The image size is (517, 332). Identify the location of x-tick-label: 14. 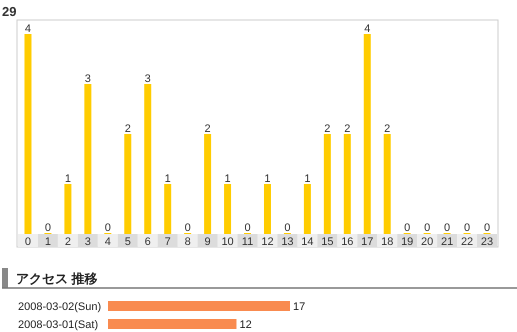
(307, 242).